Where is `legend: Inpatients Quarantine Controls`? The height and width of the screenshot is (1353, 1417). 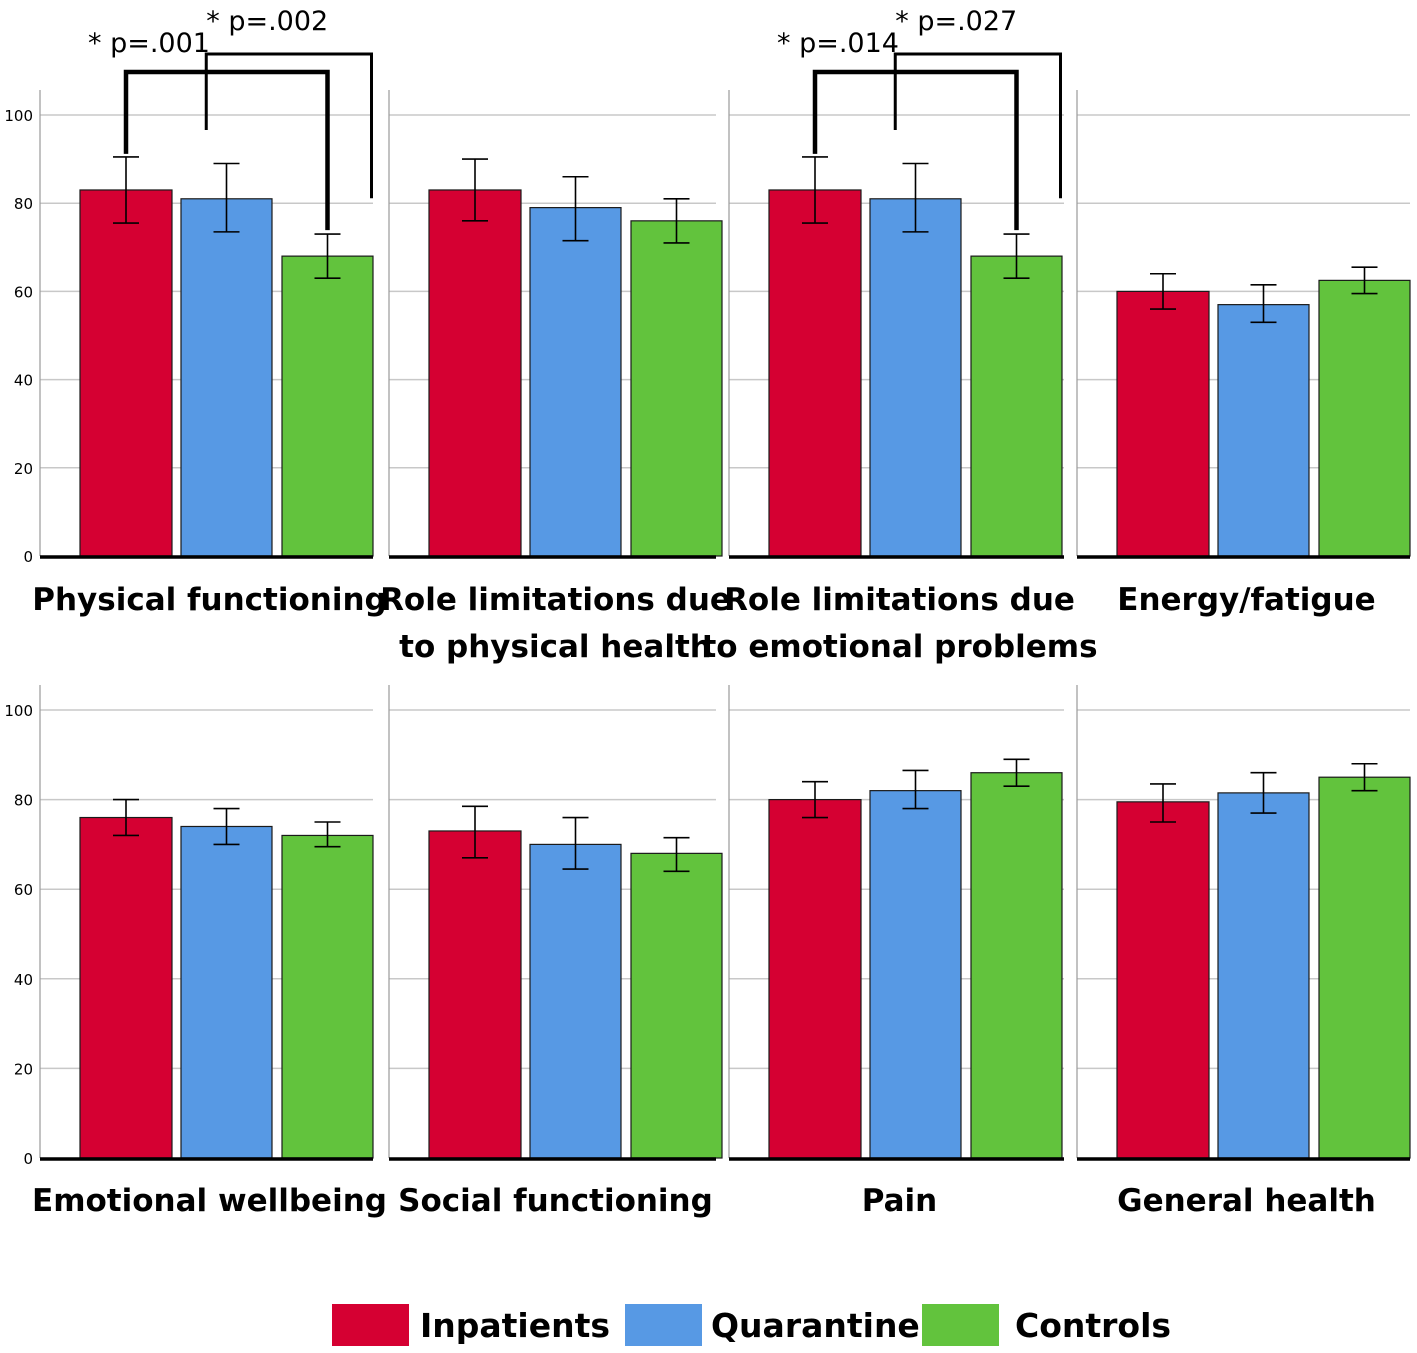
legend: Inpatients Quarantine Controls is located at coordinates (751, 1325).